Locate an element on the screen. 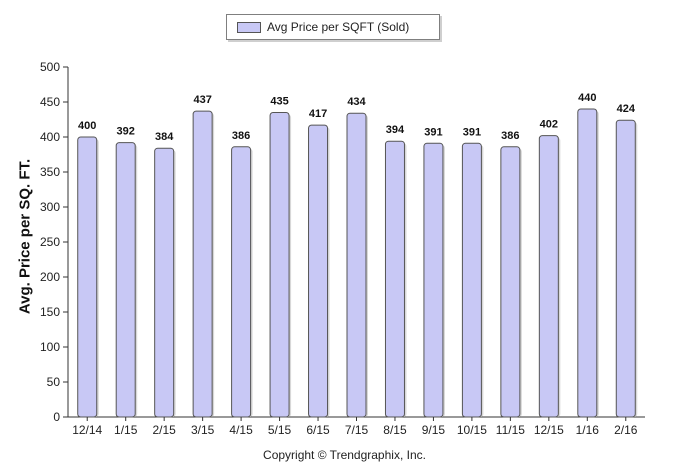  bar-value-label: 437 is located at coordinates (202, 100).